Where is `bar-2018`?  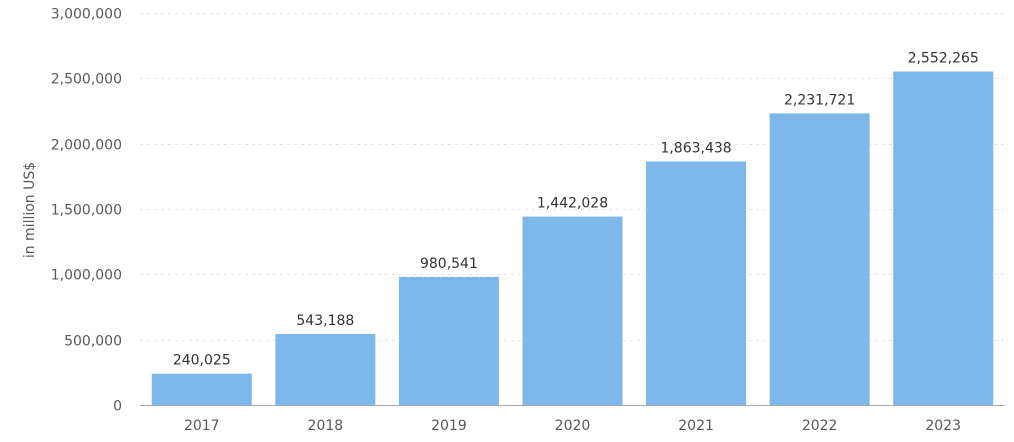
bar-2018 is located at coordinates (325, 369).